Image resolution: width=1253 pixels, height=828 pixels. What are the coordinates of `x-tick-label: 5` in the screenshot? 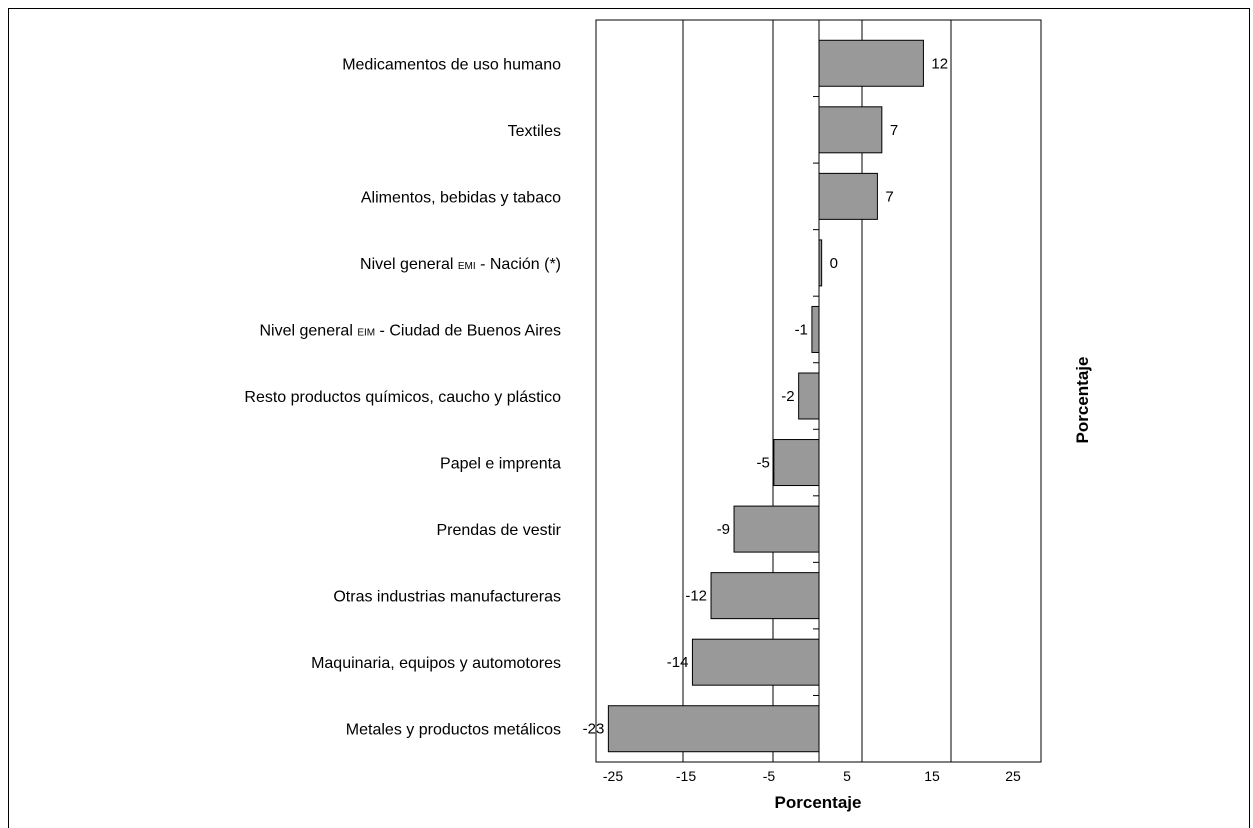 It's located at (847, 776).